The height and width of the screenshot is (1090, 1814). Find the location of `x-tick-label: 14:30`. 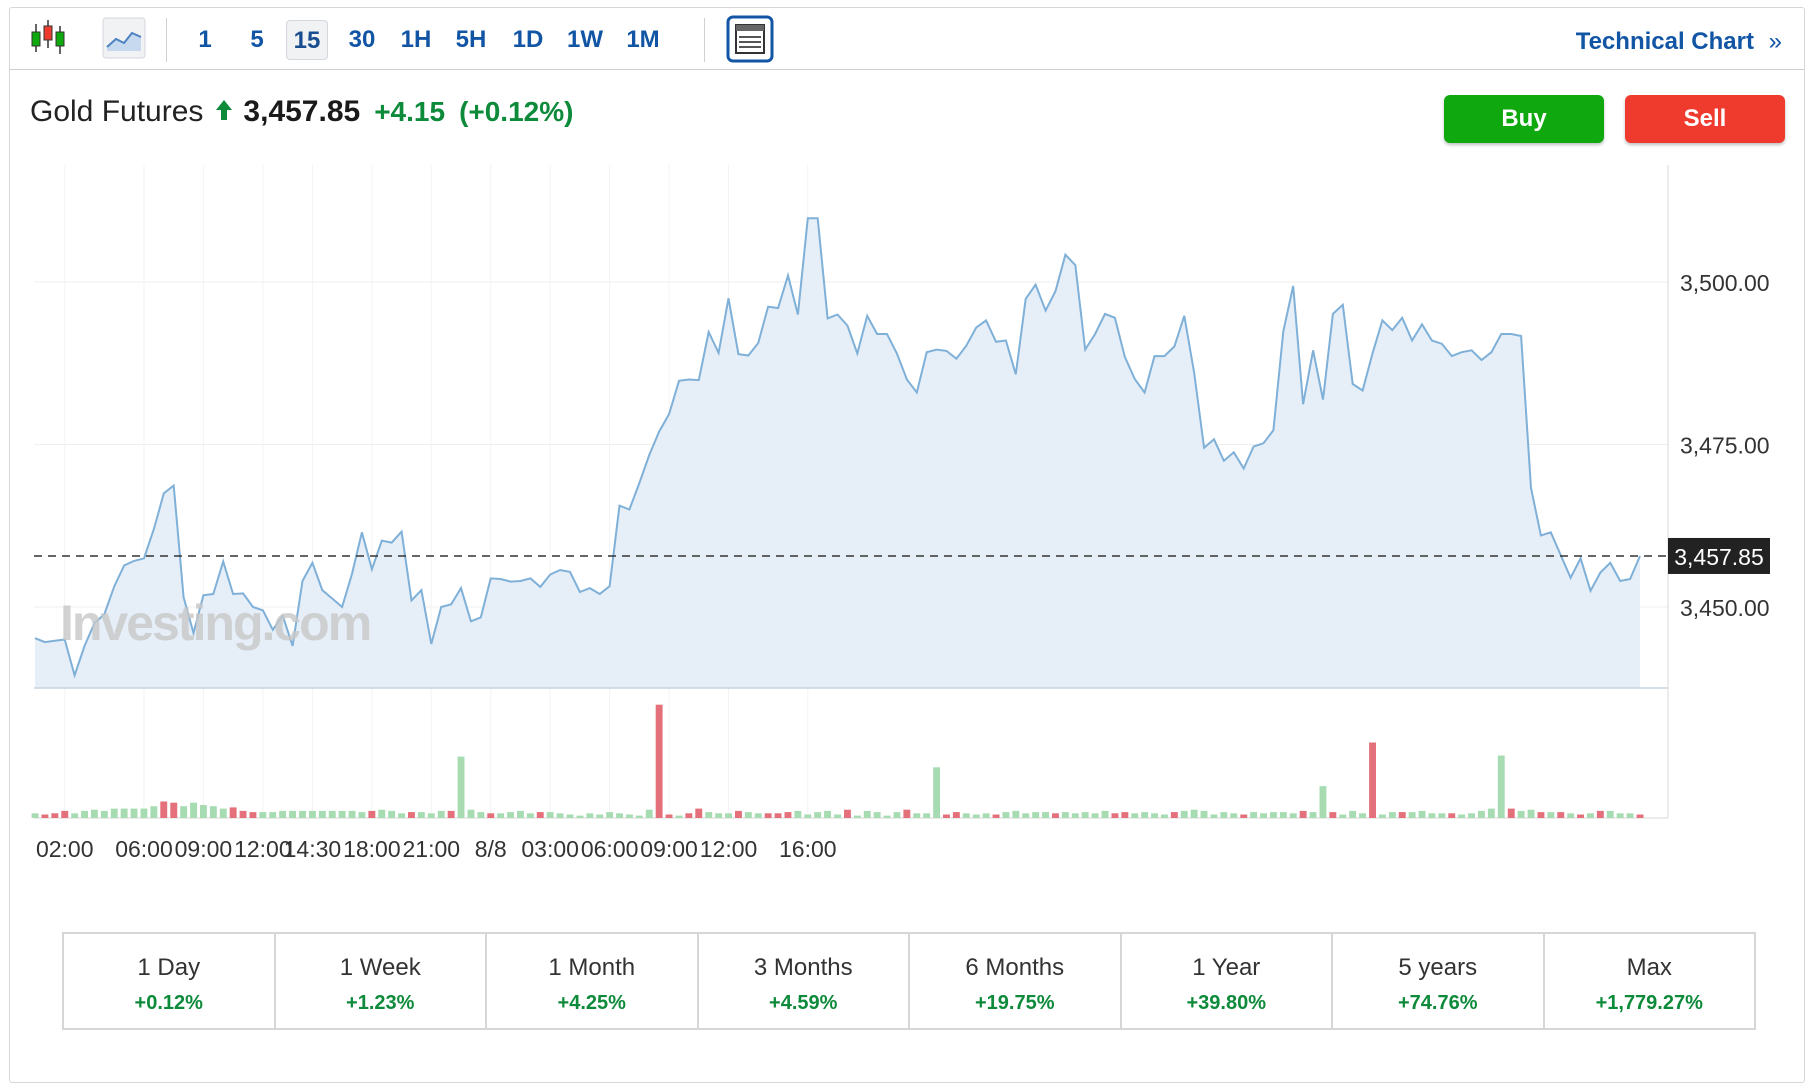

x-tick-label: 14:30 is located at coordinates (313, 849).